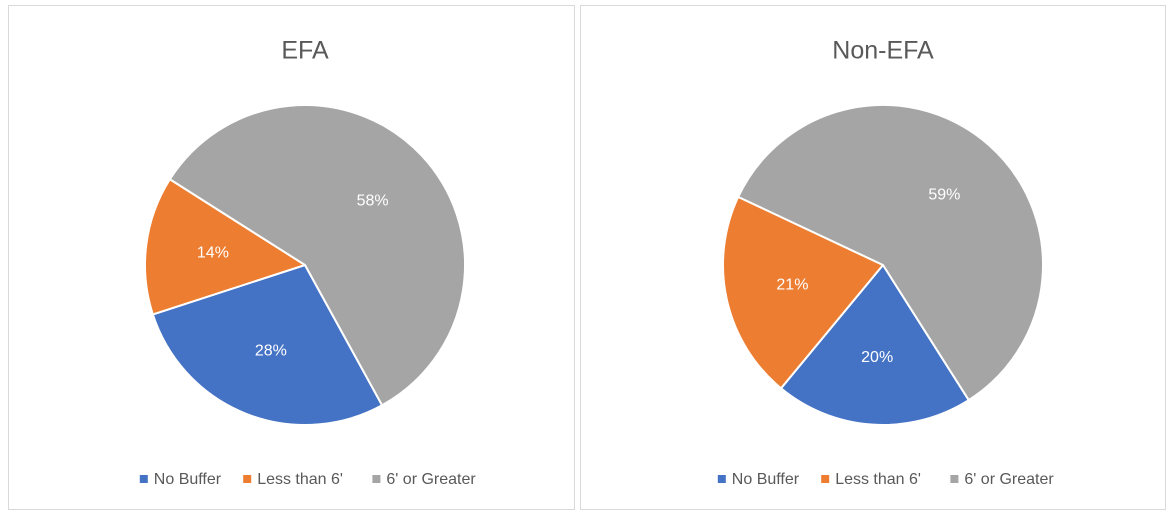 The image size is (1169, 512). I want to click on data-label: 59%, so click(944, 195).